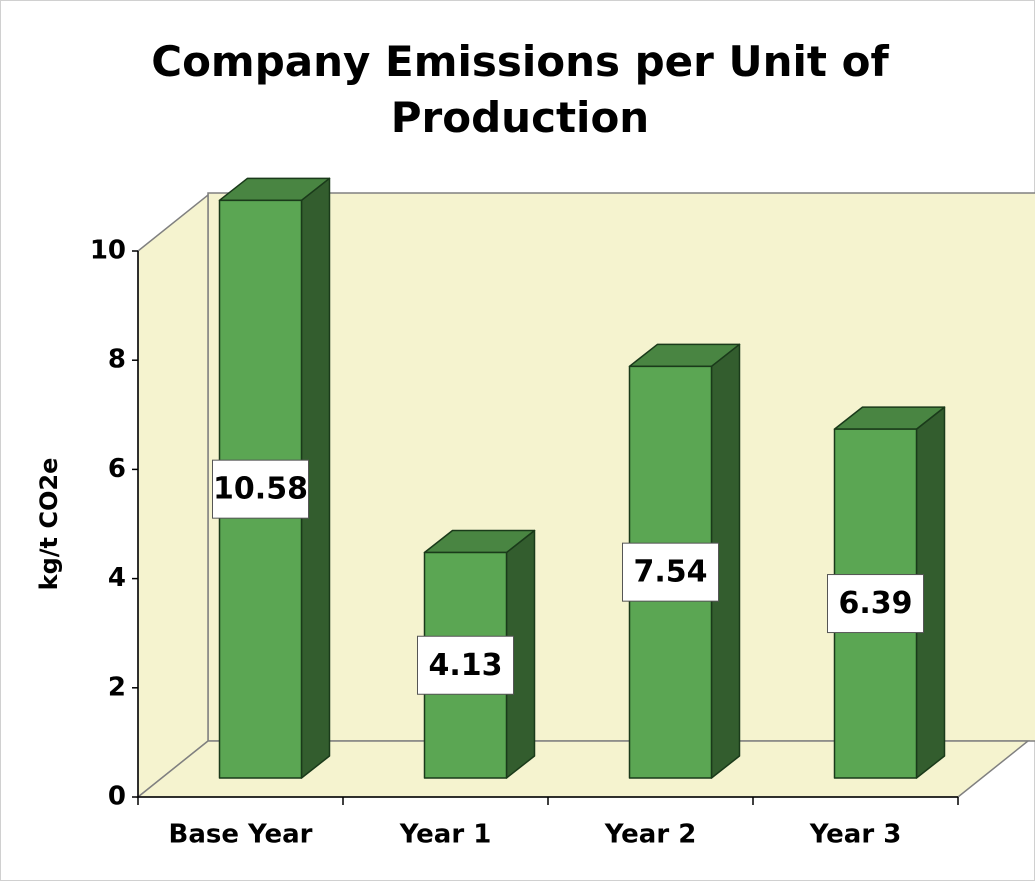 The width and height of the screenshot is (1035, 881). Describe the element at coordinates (117, 797) in the screenshot. I see `y-tick-label: 0` at that location.